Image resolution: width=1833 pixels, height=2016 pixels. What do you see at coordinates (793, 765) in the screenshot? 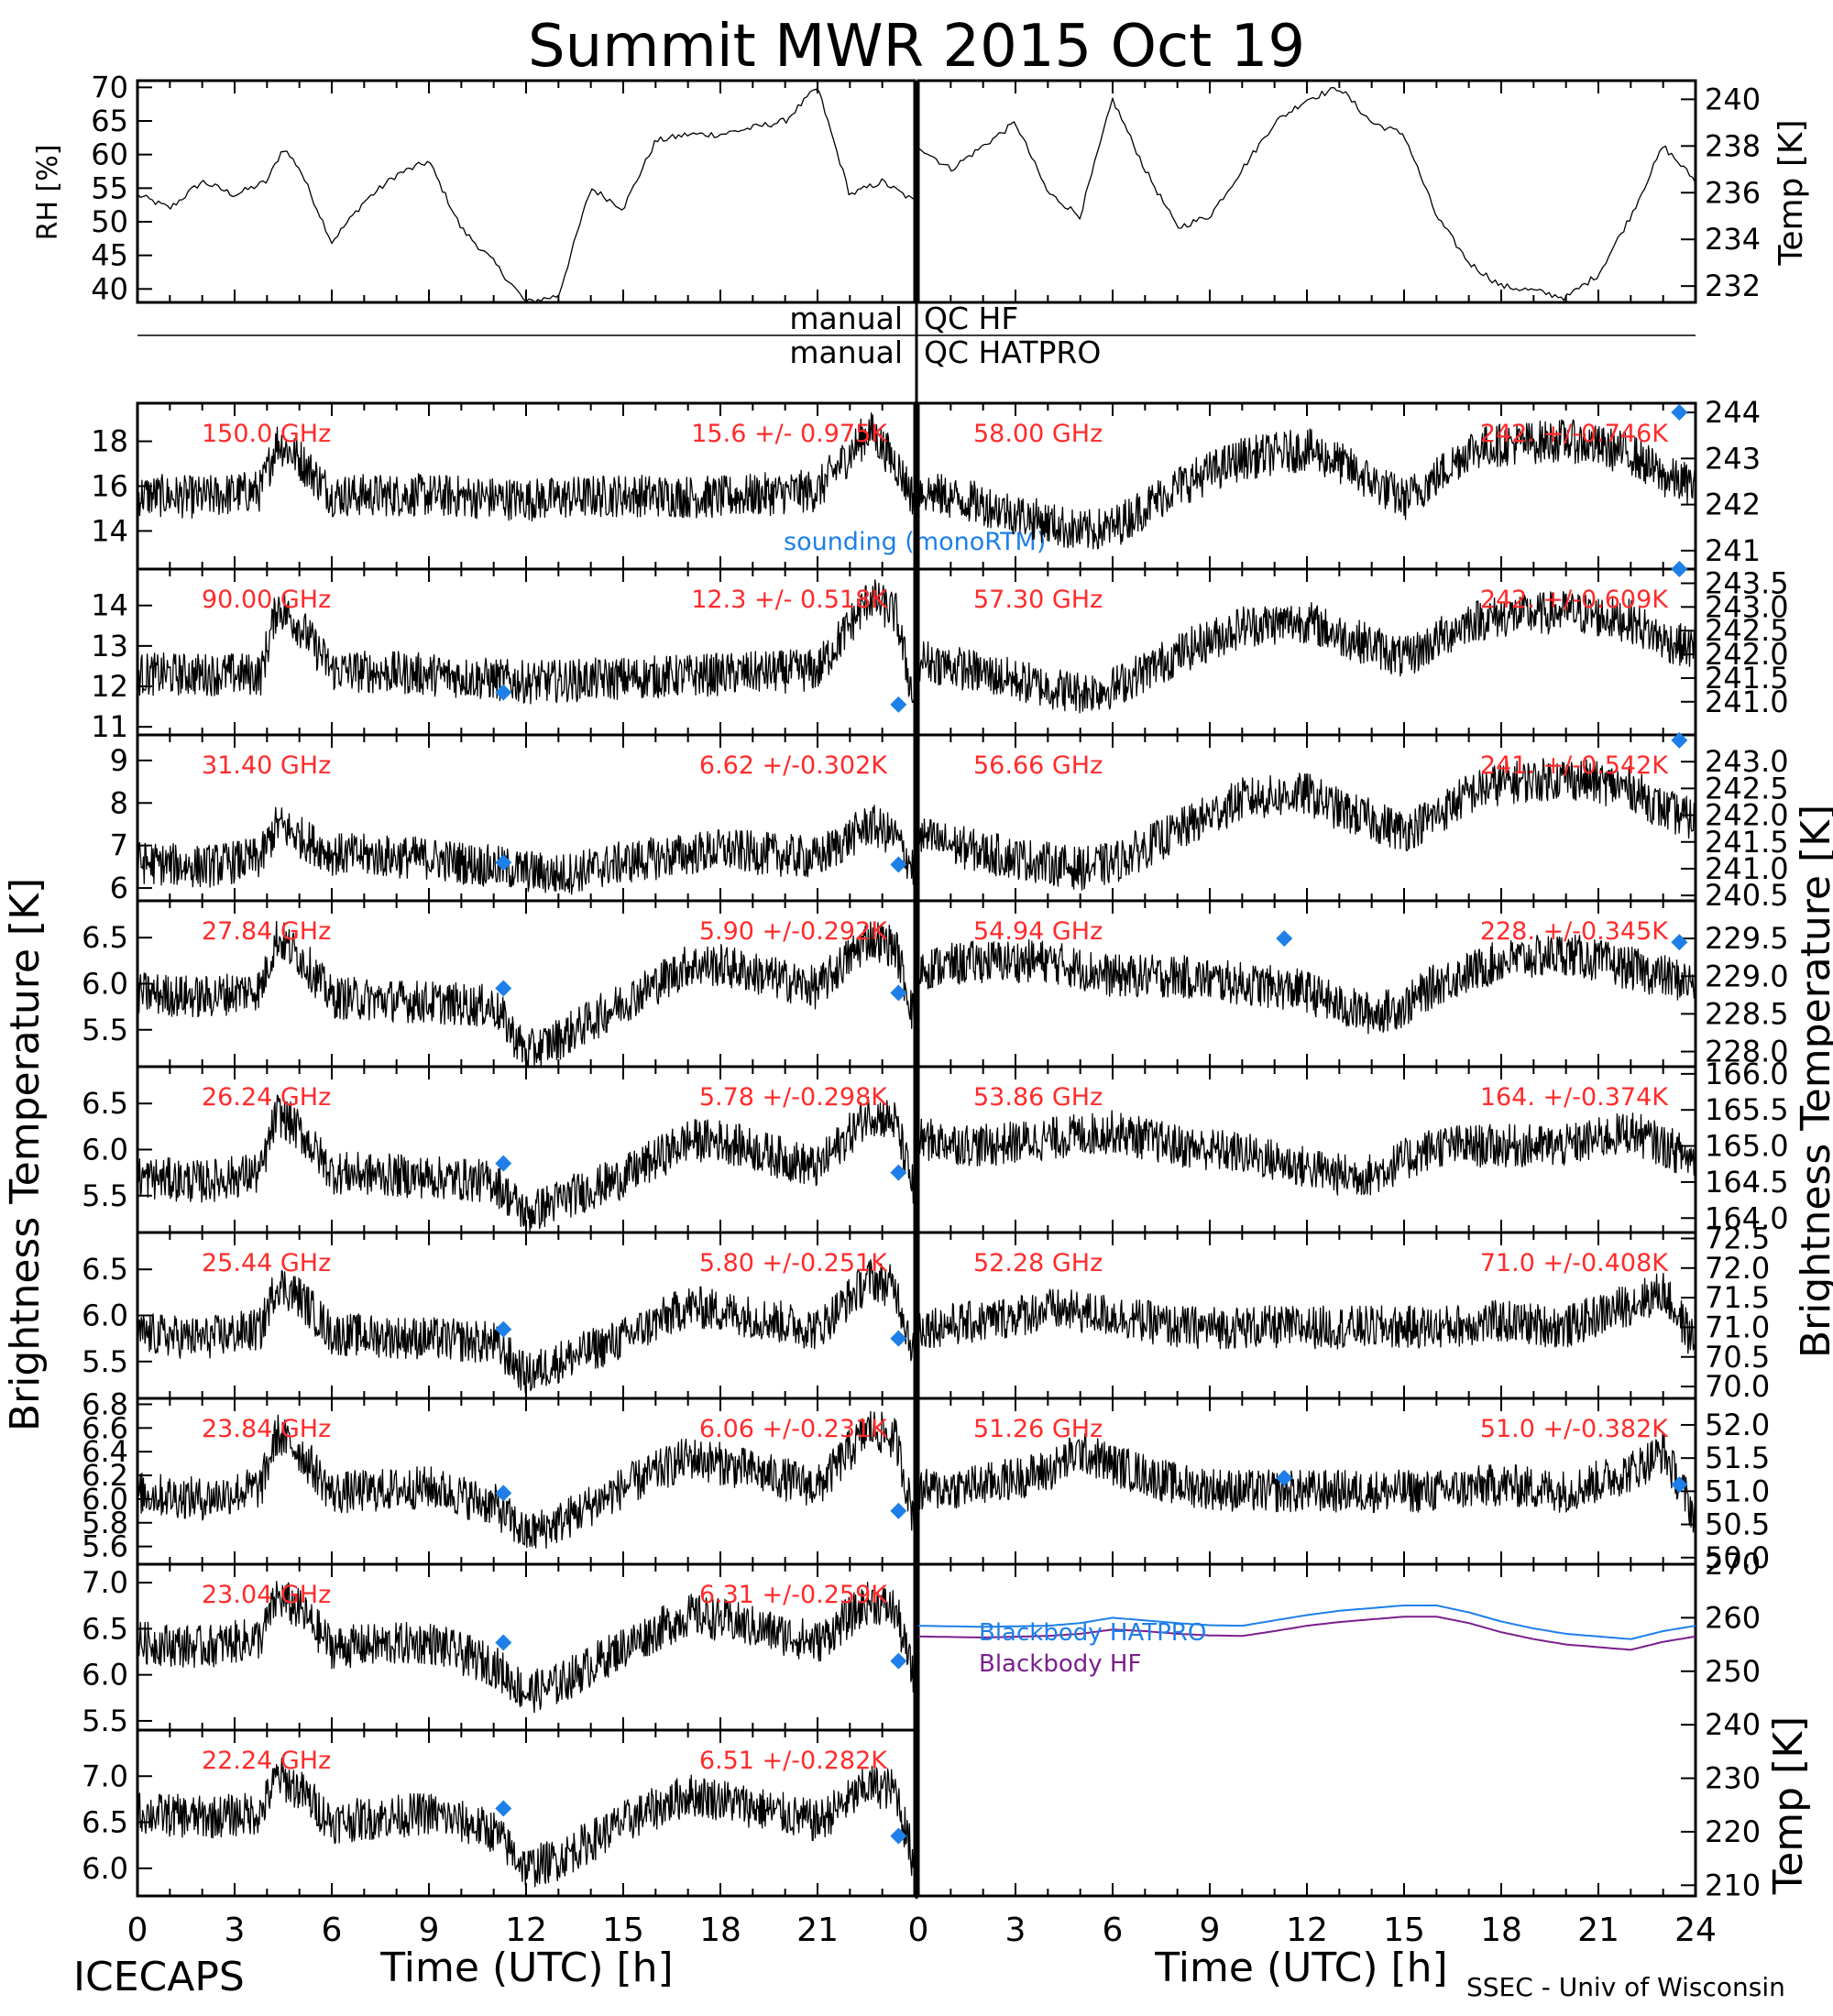
I see `channel-stat-label: 6.62 +/-0.302K` at bounding box center [793, 765].